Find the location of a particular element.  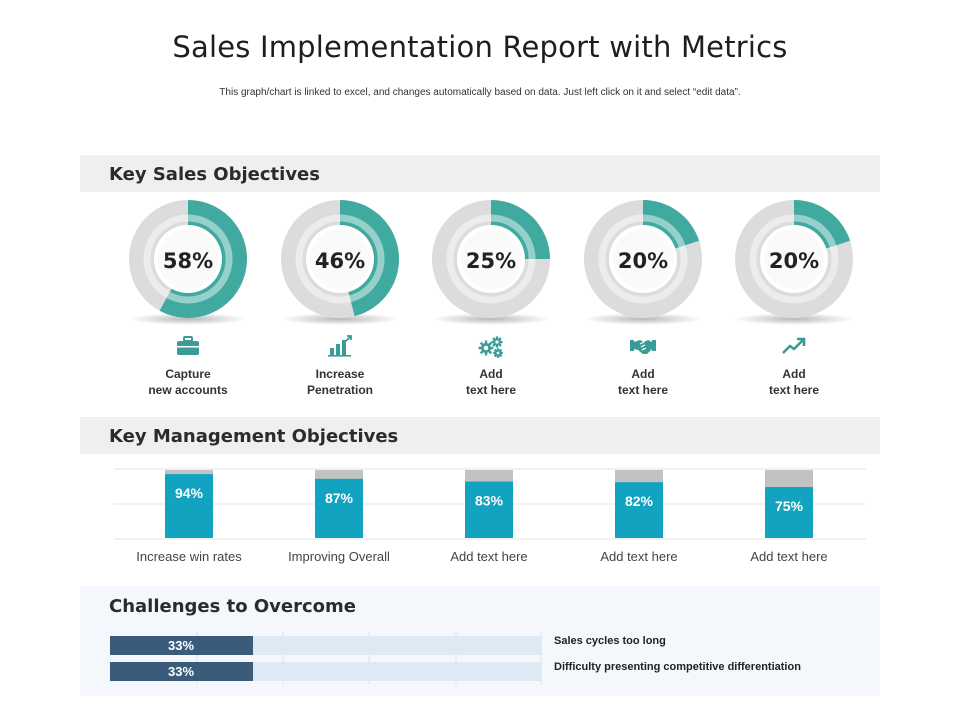

bar-chart-icon is located at coordinates (340, 346).